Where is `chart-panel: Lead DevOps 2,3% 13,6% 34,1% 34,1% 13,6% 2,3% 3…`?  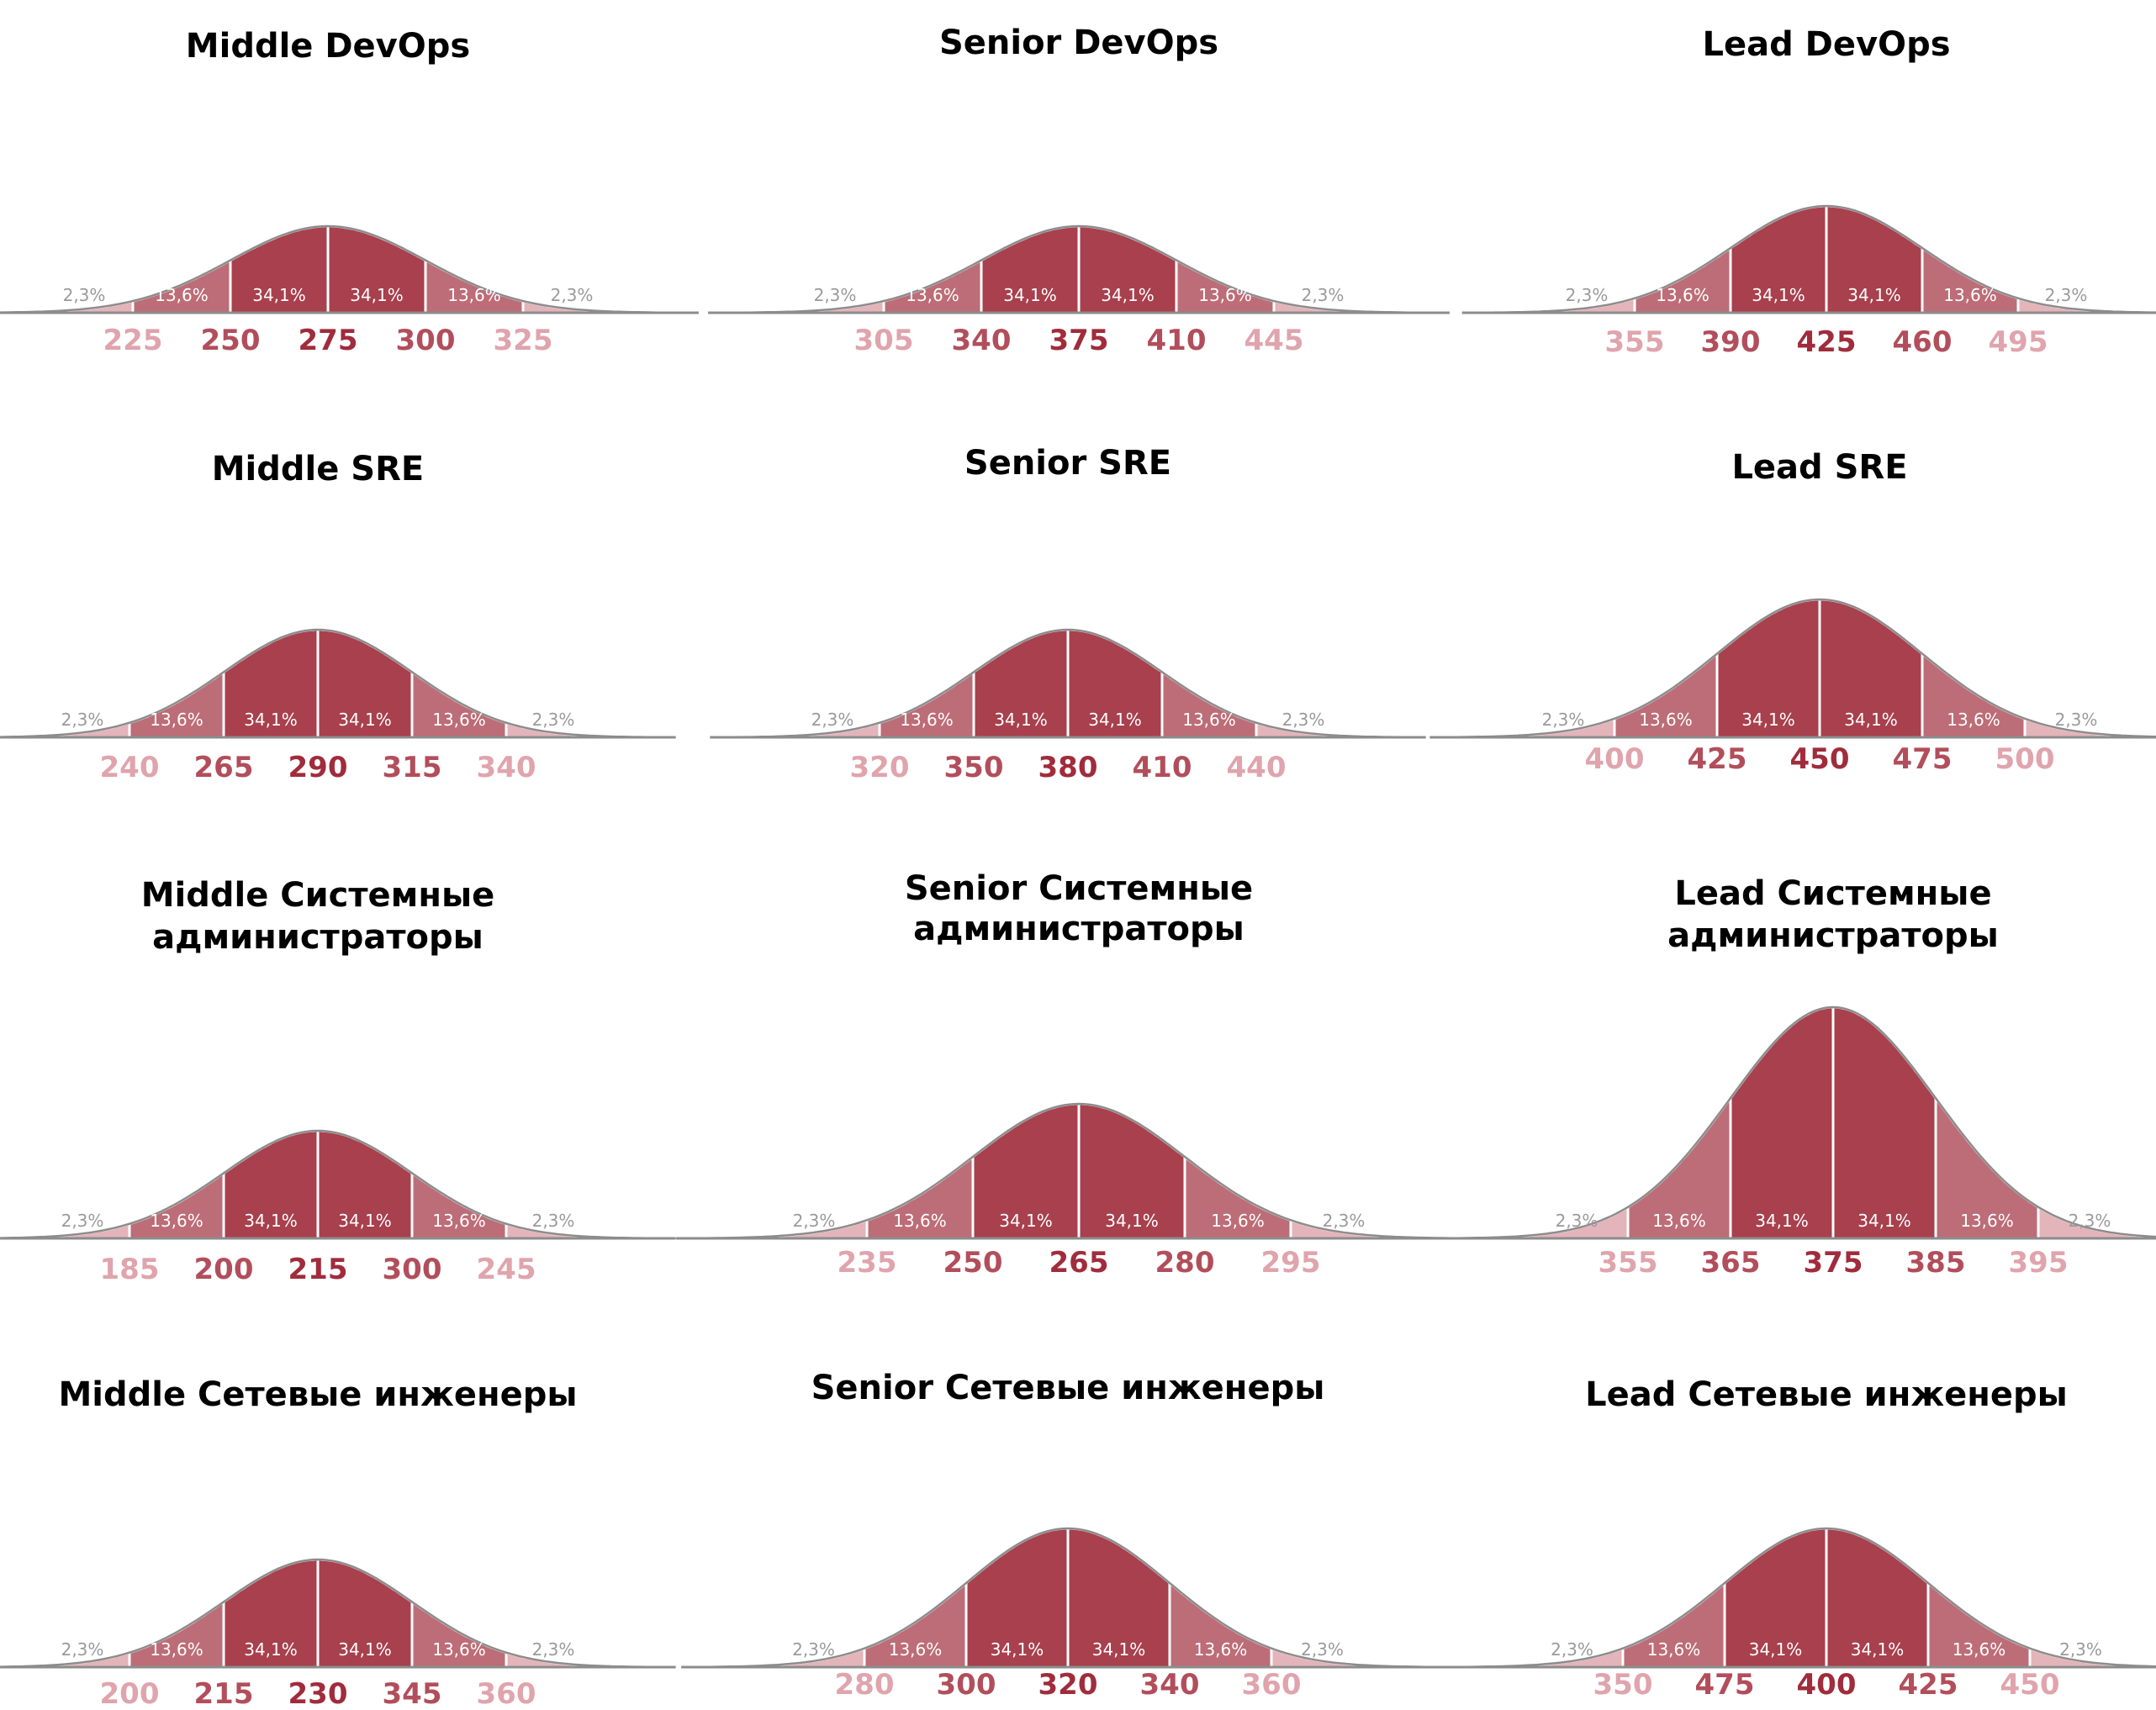
chart-panel: Lead DevOps 2,3% 13,6% 34,1% 34,1% 13,6% 2,3% 3… is located at coordinates (1808, 192).